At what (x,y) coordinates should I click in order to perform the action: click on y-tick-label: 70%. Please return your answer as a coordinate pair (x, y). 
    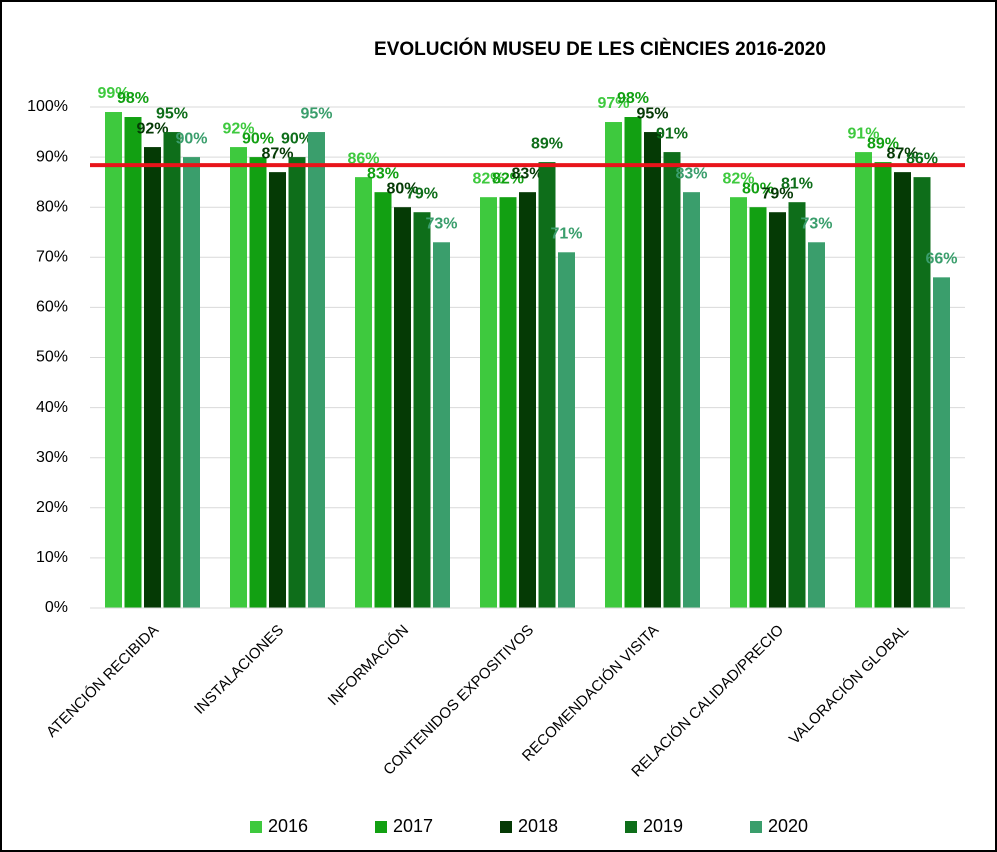
    Looking at the image, I should click on (52, 257).